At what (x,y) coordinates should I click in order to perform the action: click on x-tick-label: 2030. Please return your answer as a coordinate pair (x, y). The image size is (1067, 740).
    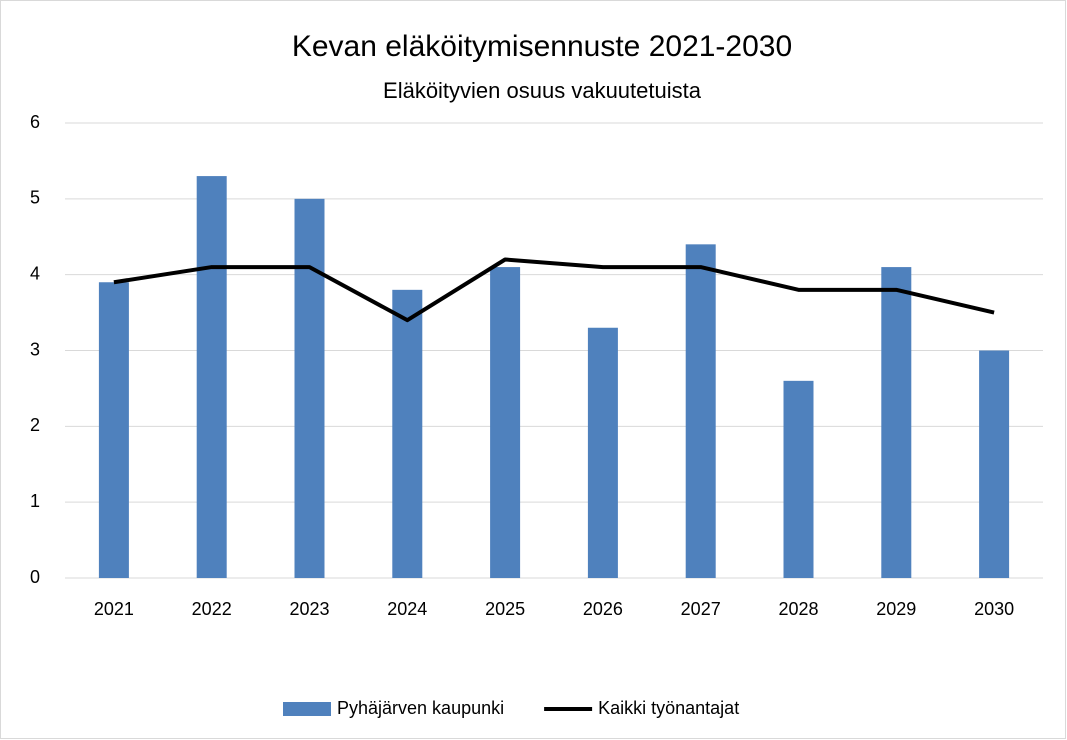
    Looking at the image, I should click on (994, 609).